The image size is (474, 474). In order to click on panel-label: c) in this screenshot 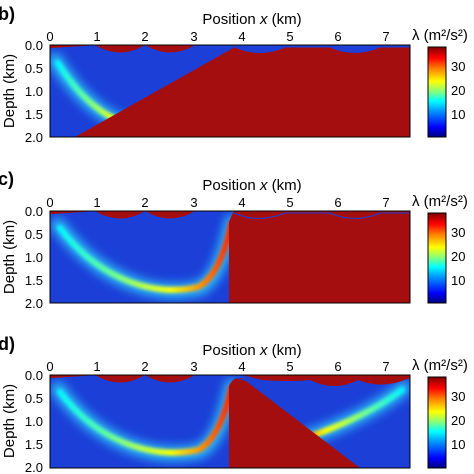, I will do `click(7, 179)`.